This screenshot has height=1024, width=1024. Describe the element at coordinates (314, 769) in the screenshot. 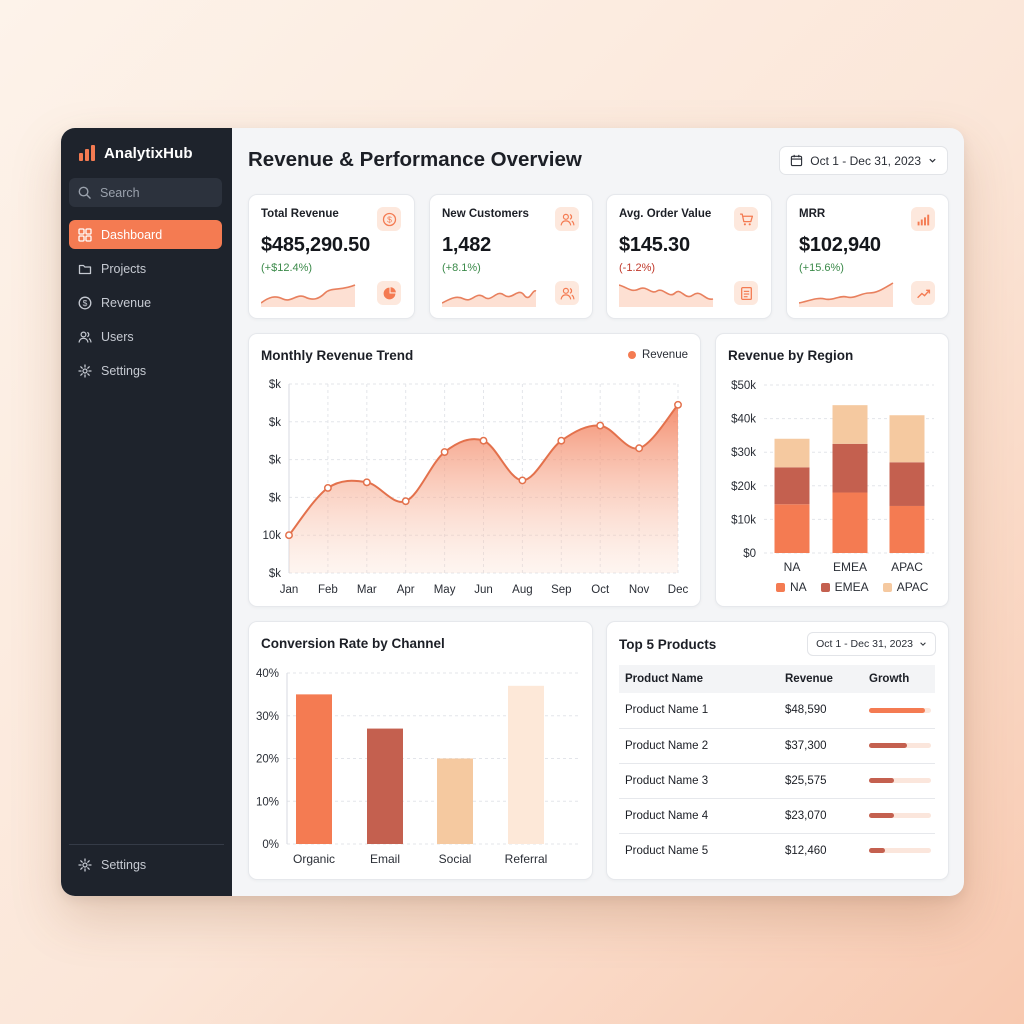

I see `bar-organic` at that location.